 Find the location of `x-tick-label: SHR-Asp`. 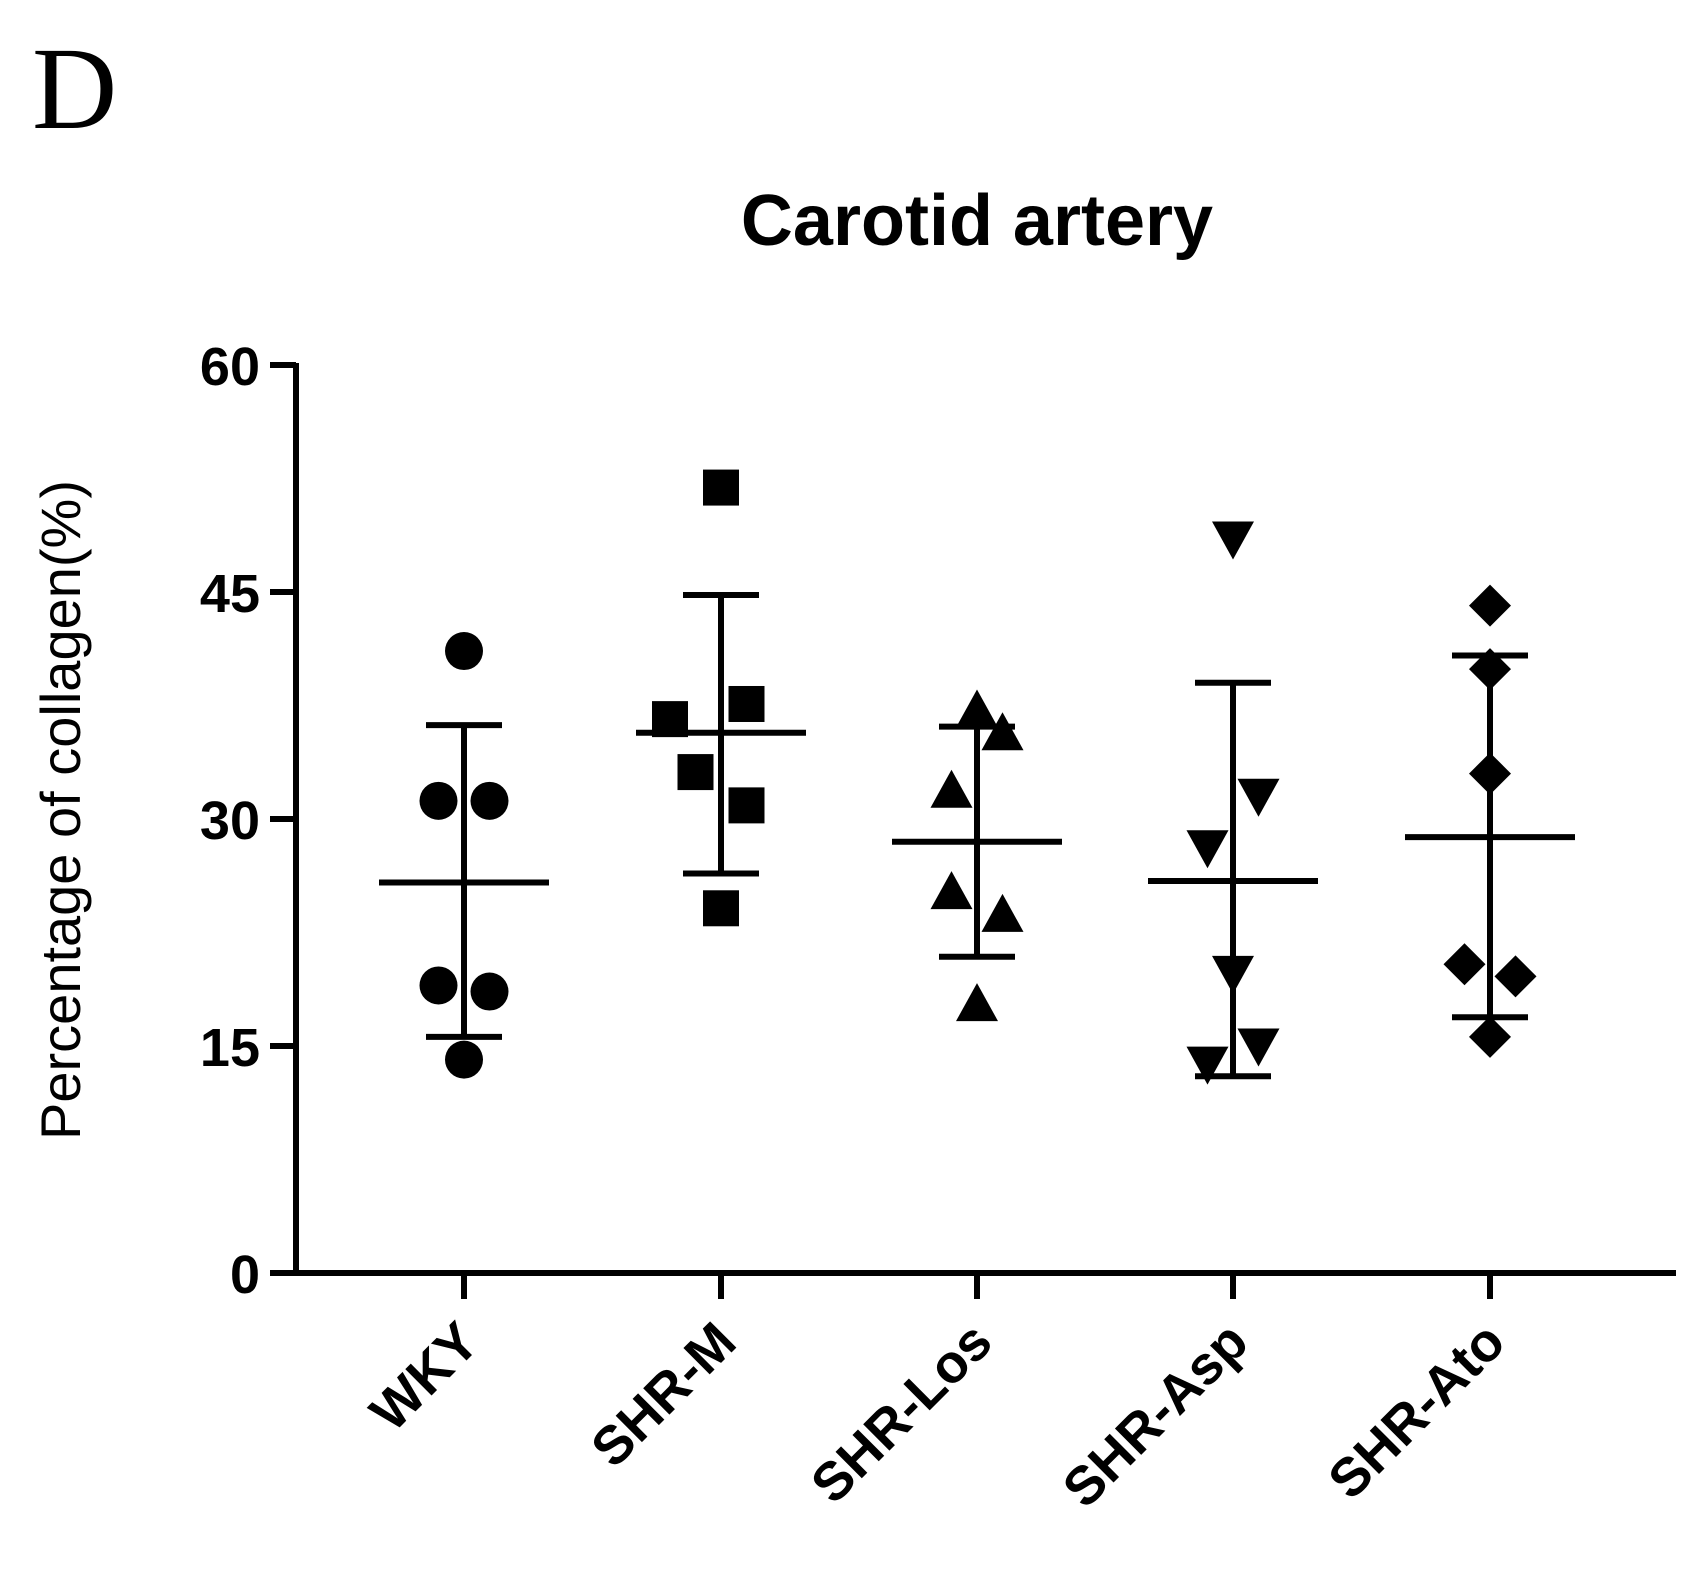

x-tick-label: SHR-Asp is located at coordinates (1156, 1415).